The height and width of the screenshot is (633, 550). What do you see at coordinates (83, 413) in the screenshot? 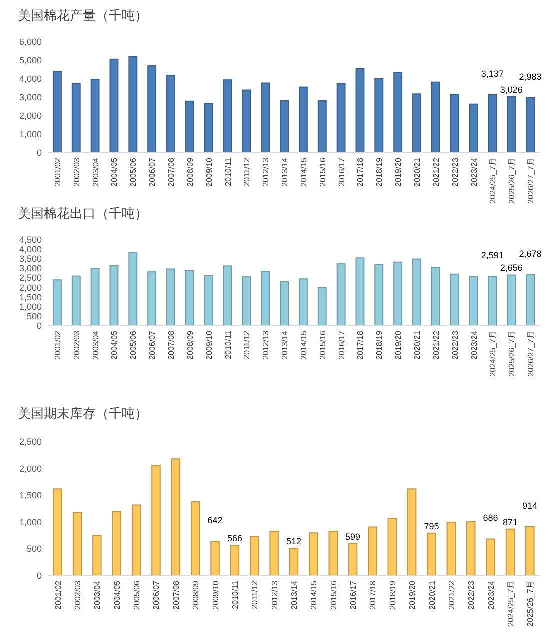
I see `chart-title: 美国期末库存（千吨）` at bounding box center [83, 413].